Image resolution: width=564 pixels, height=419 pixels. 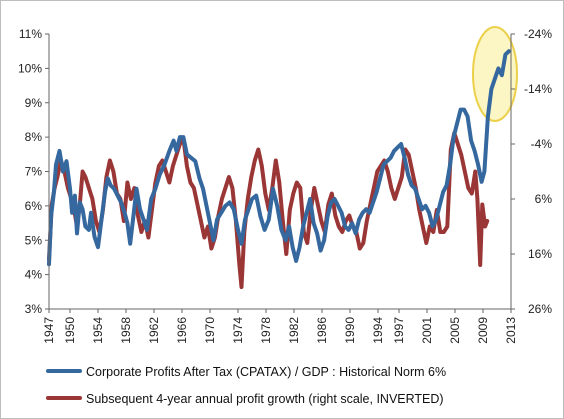 What do you see at coordinates (34, 275) in the screenshot?
I see `left-tick-label: 4%` at bounding box center [34, 275].